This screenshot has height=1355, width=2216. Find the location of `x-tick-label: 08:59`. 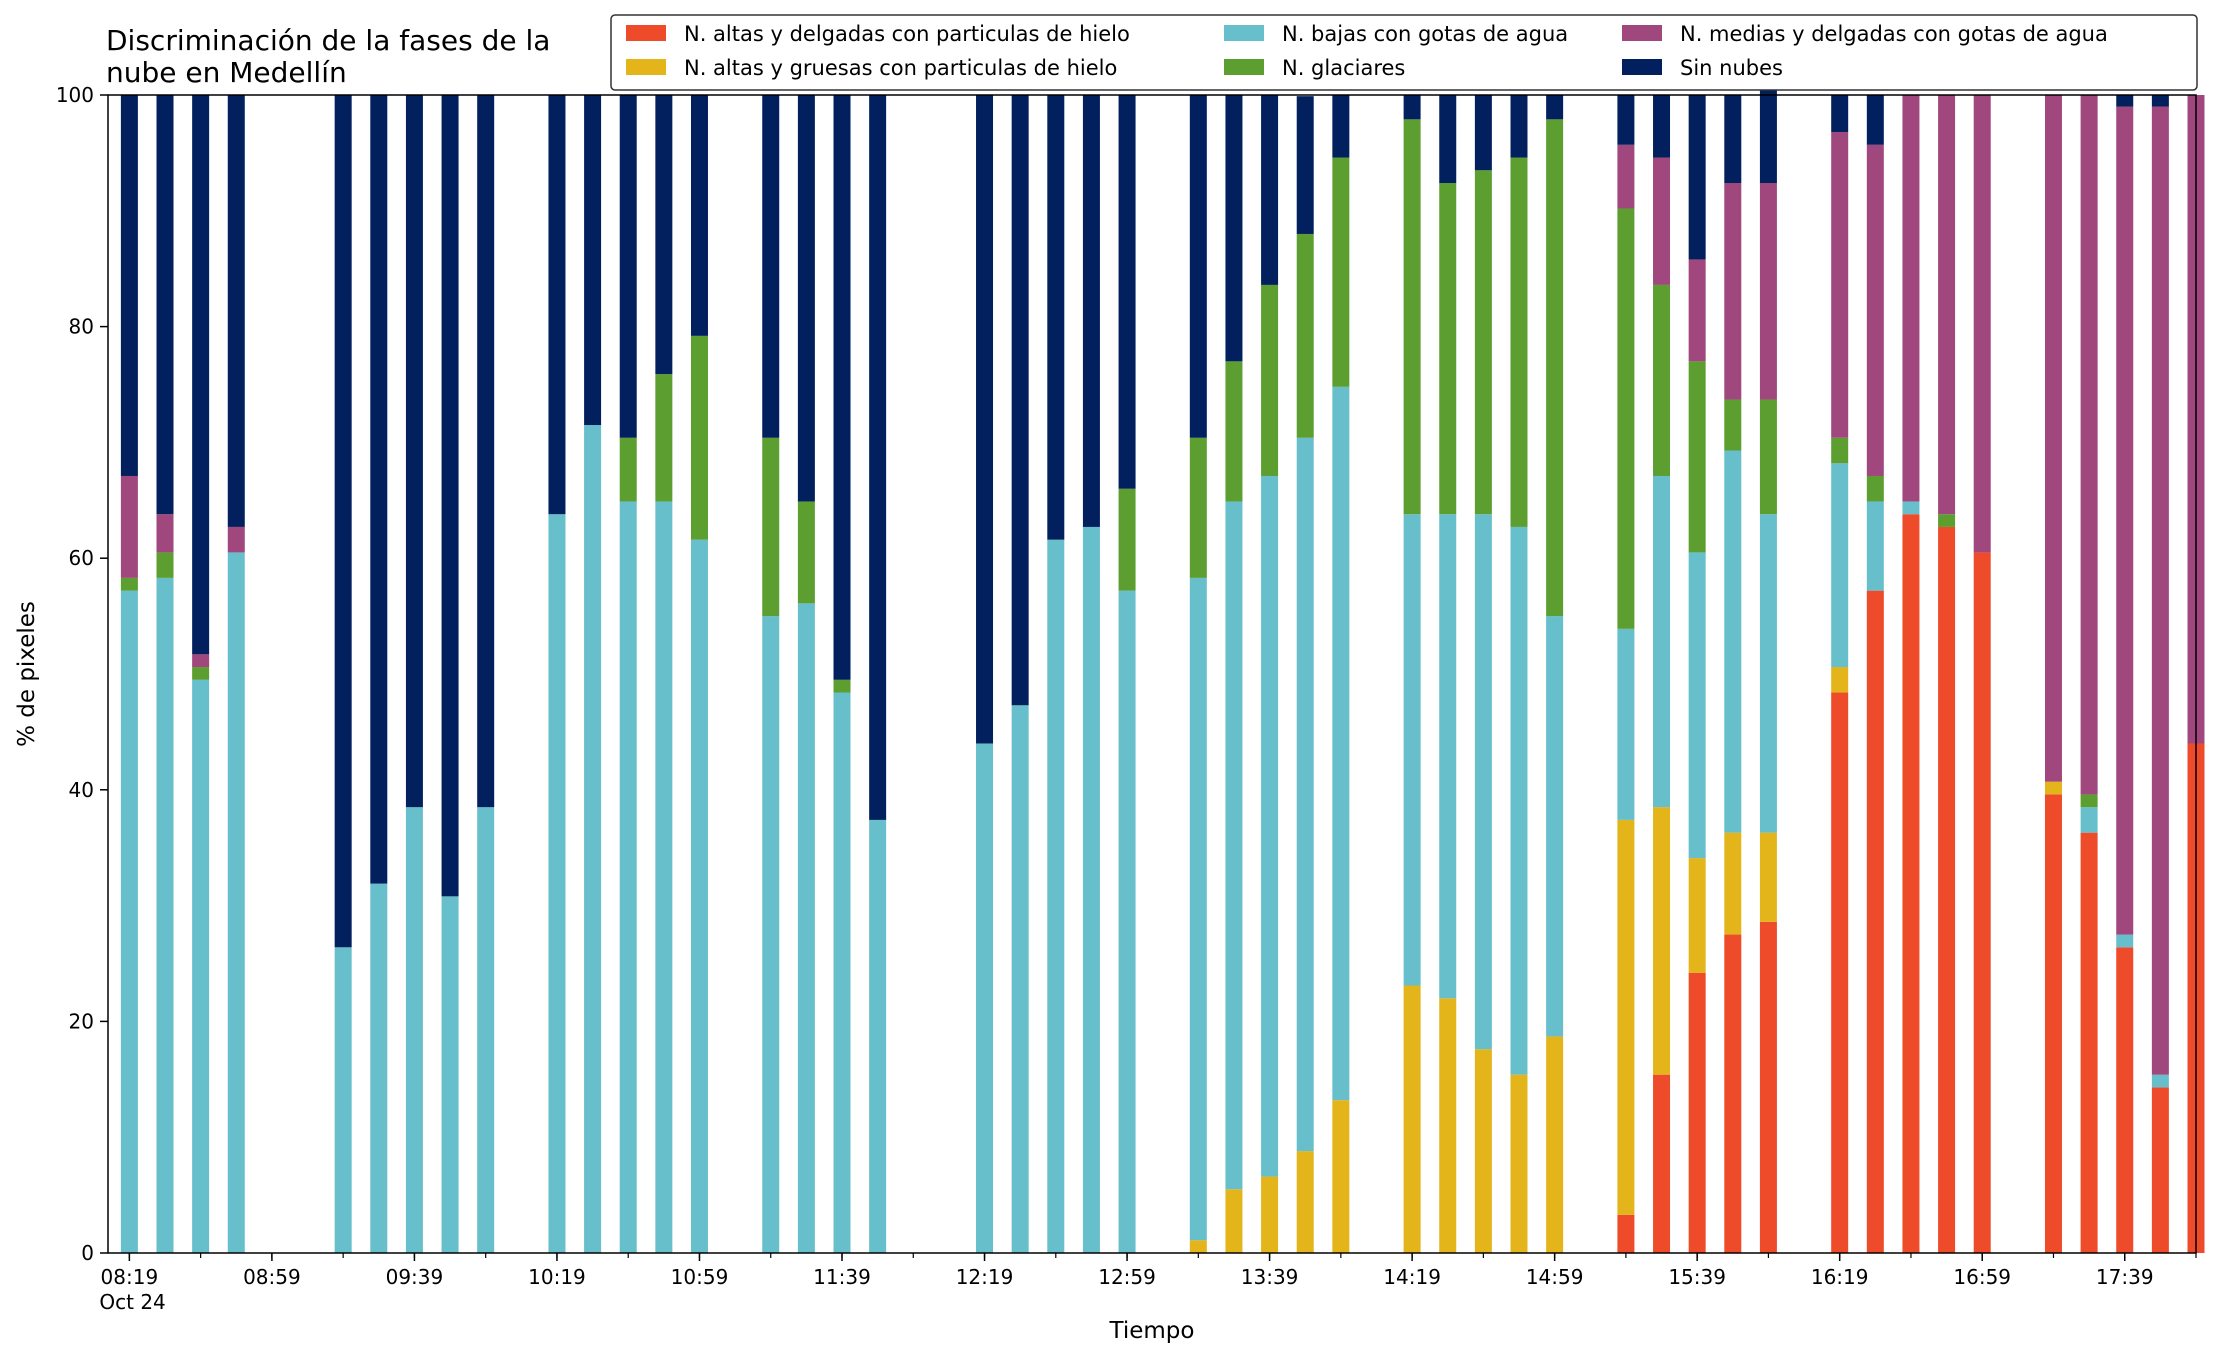

x-tick-label: 08:59 is located at coordinates (272, 1277).